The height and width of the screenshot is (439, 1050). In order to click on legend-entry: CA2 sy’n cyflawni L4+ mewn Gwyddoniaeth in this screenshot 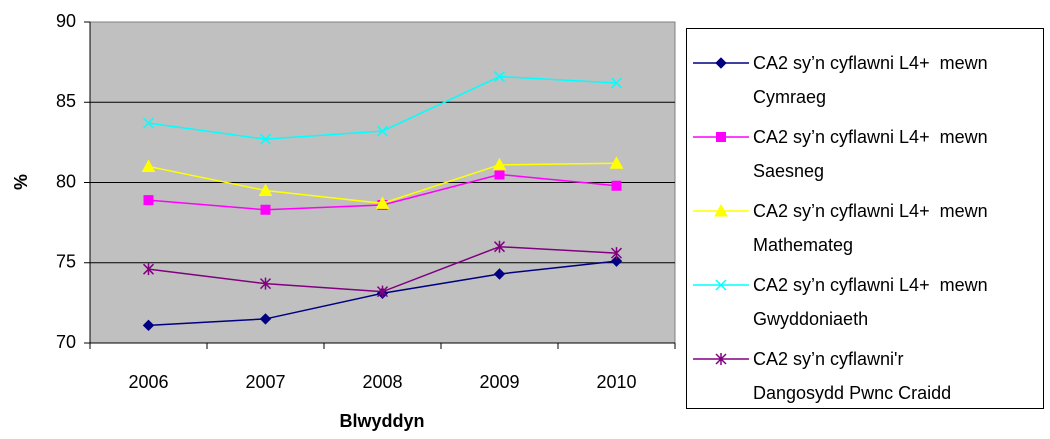, I will do `click(865, 303)`.